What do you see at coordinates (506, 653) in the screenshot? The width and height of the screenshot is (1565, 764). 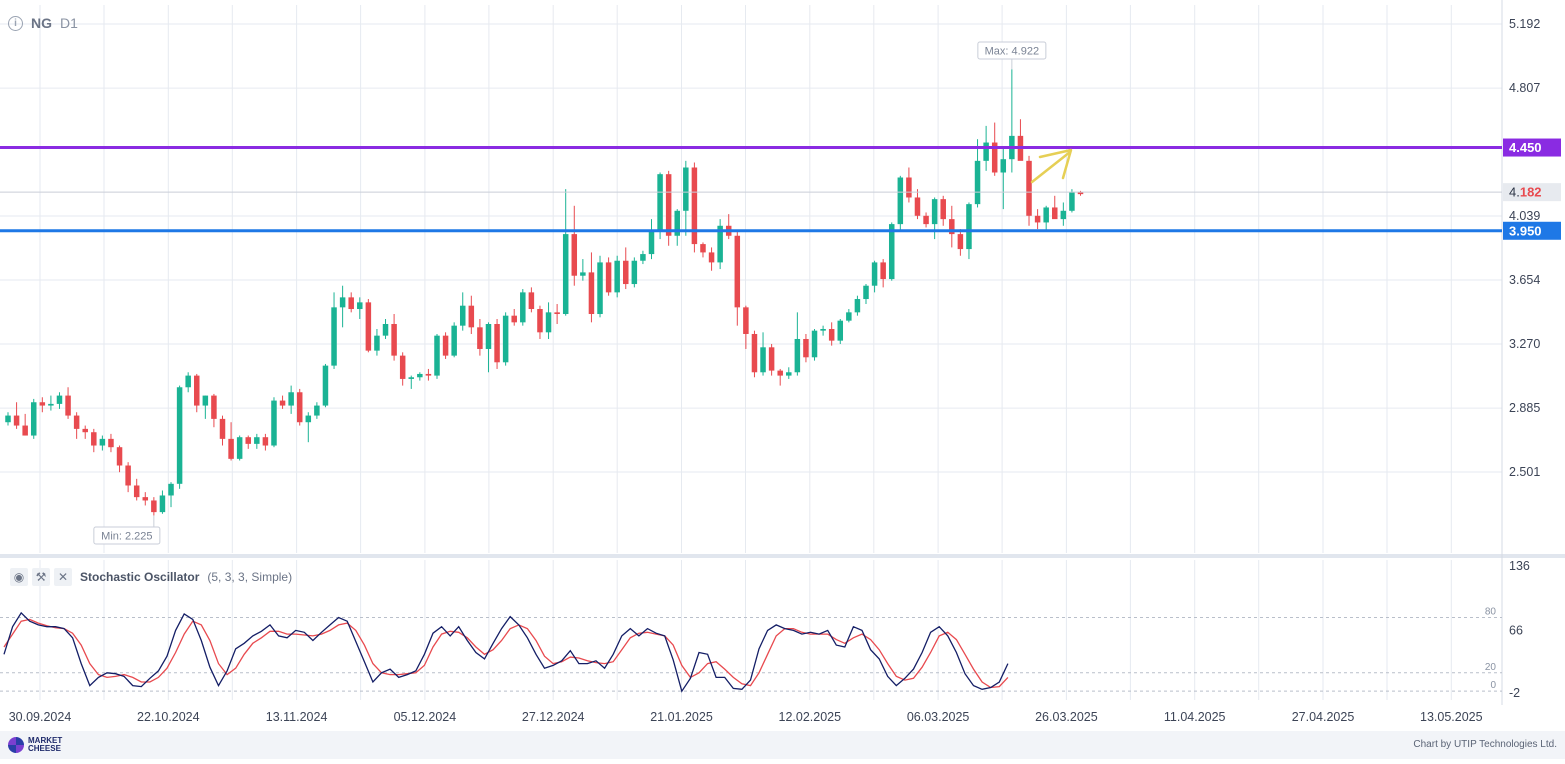 I see `stoch-d-line` at bounding box center [506, 653].